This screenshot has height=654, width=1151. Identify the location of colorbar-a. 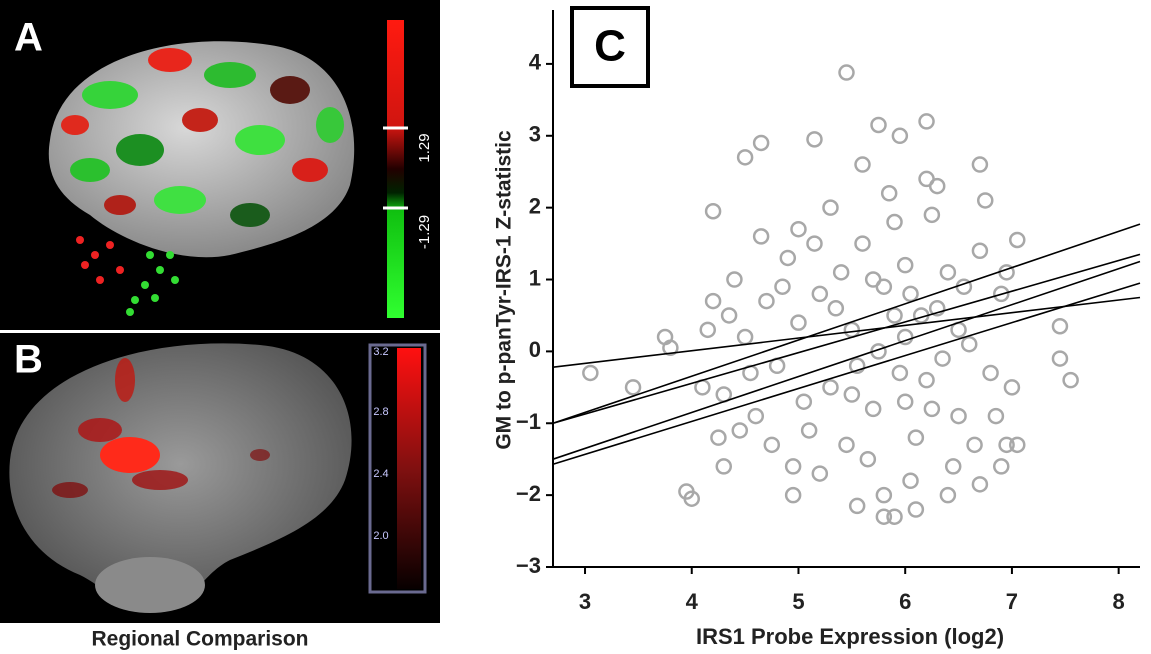
(395, 169).